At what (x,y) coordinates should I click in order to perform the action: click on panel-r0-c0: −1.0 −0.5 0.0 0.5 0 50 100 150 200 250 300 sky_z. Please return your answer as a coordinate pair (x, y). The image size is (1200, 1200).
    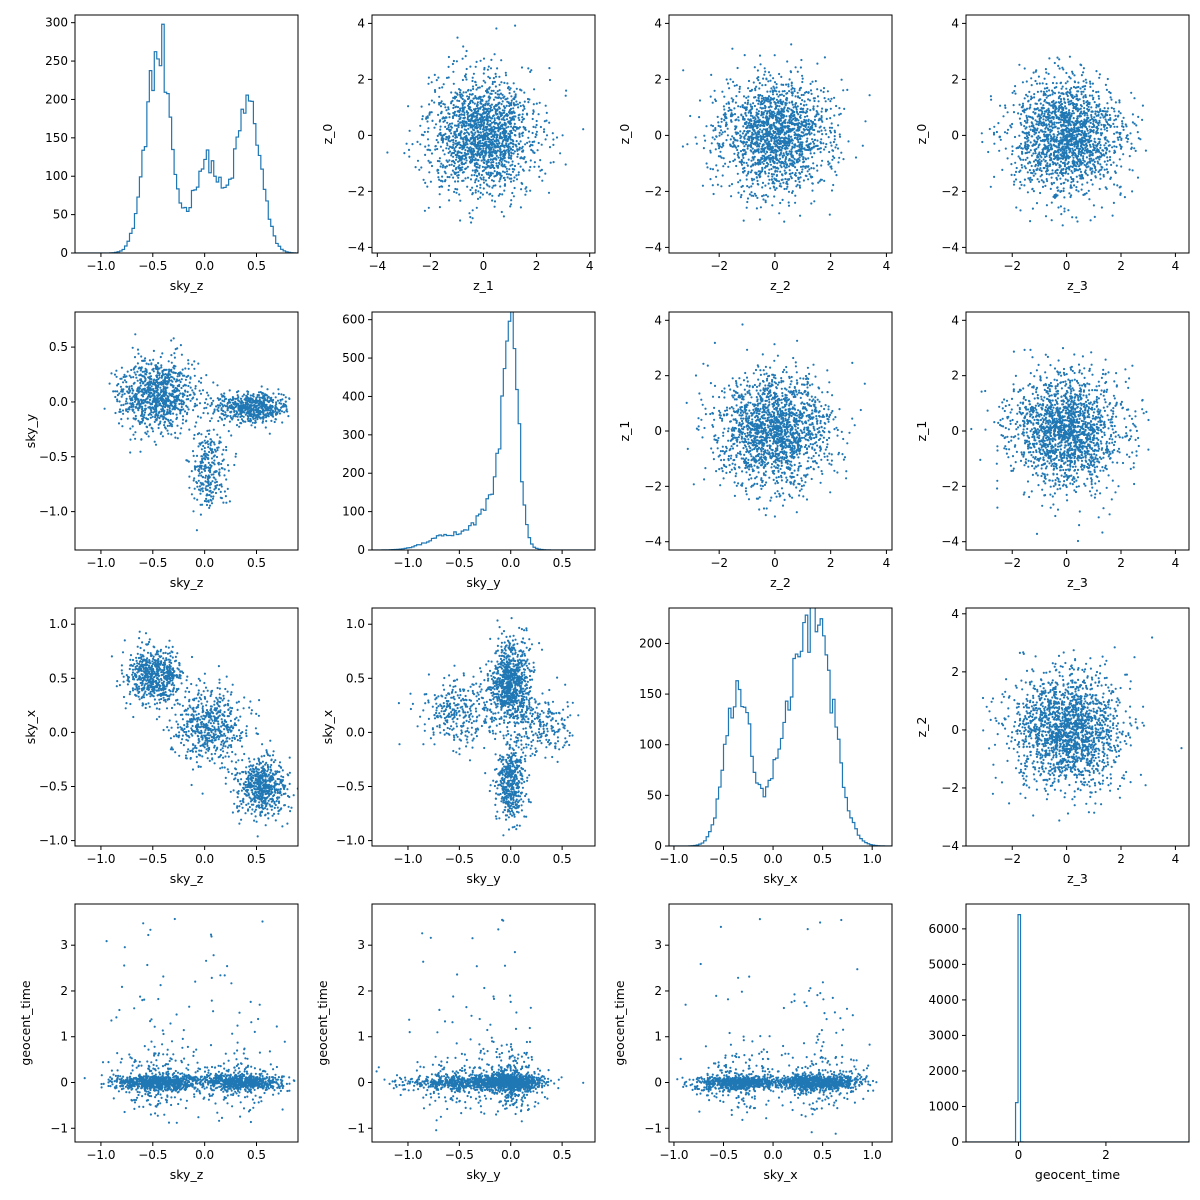
    Looking at the image, I should click on (172, 153).